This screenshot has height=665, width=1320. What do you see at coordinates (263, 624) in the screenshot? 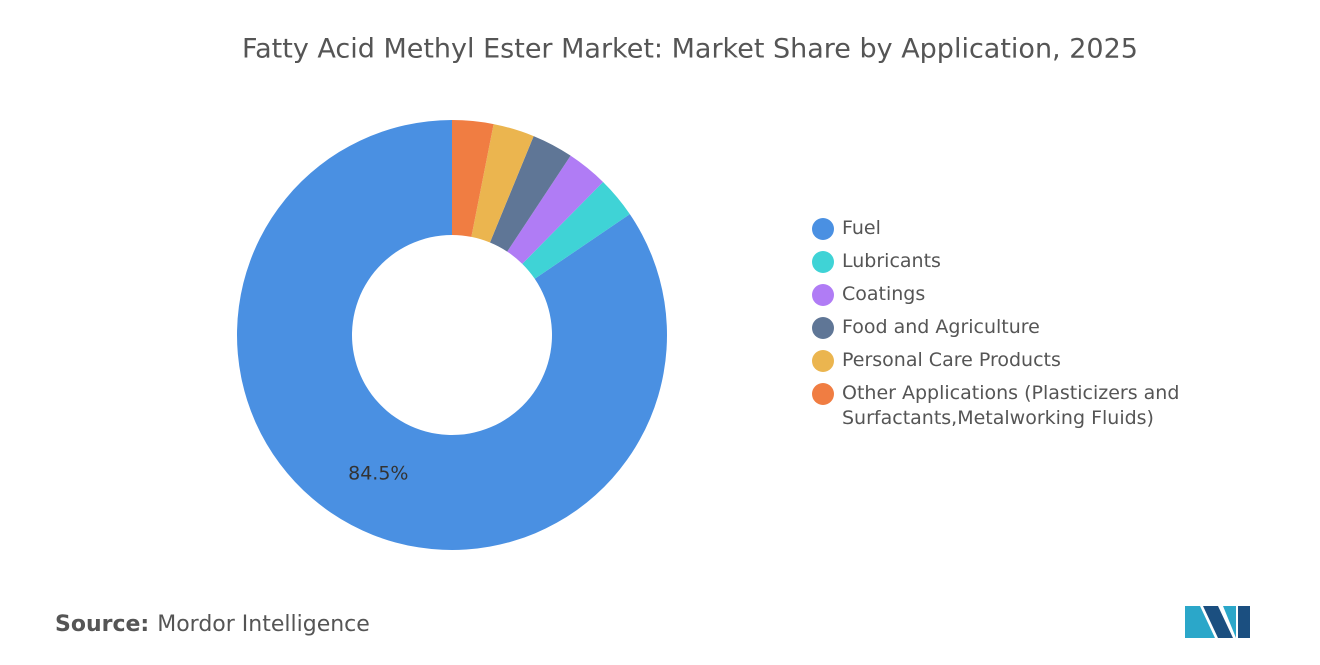
I see `source-text: Mordor Intelligence` at bounding box center [263, 624].